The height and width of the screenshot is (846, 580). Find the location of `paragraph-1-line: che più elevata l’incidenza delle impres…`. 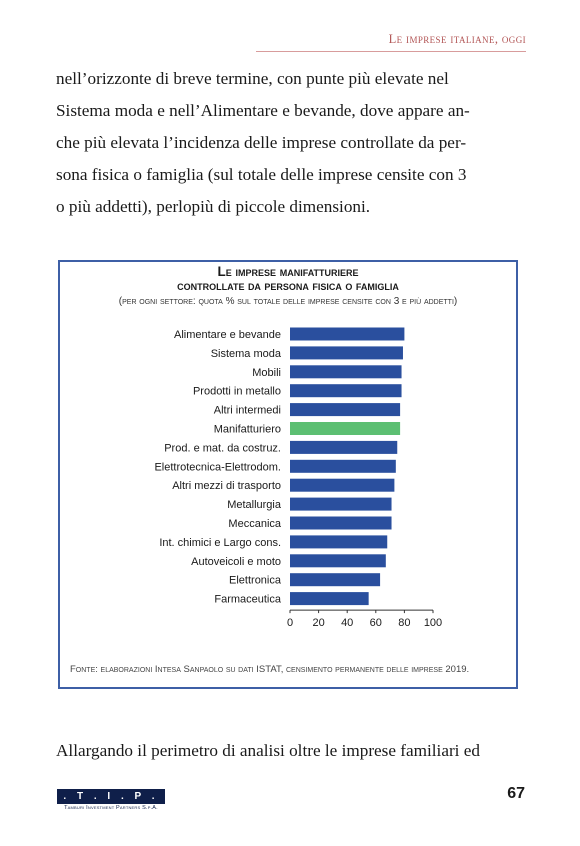

paragraph-1-line: che più elevata l’incidenza delle impres… is located at coordinates (261, 142).